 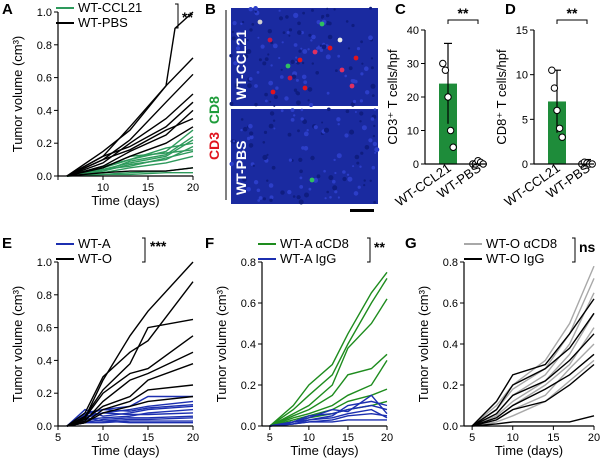 What do you see at coordinates (521, 243) in the screenshot?
I see `legend-entry: WT-O αCD8` at bounding box center [521, 243].